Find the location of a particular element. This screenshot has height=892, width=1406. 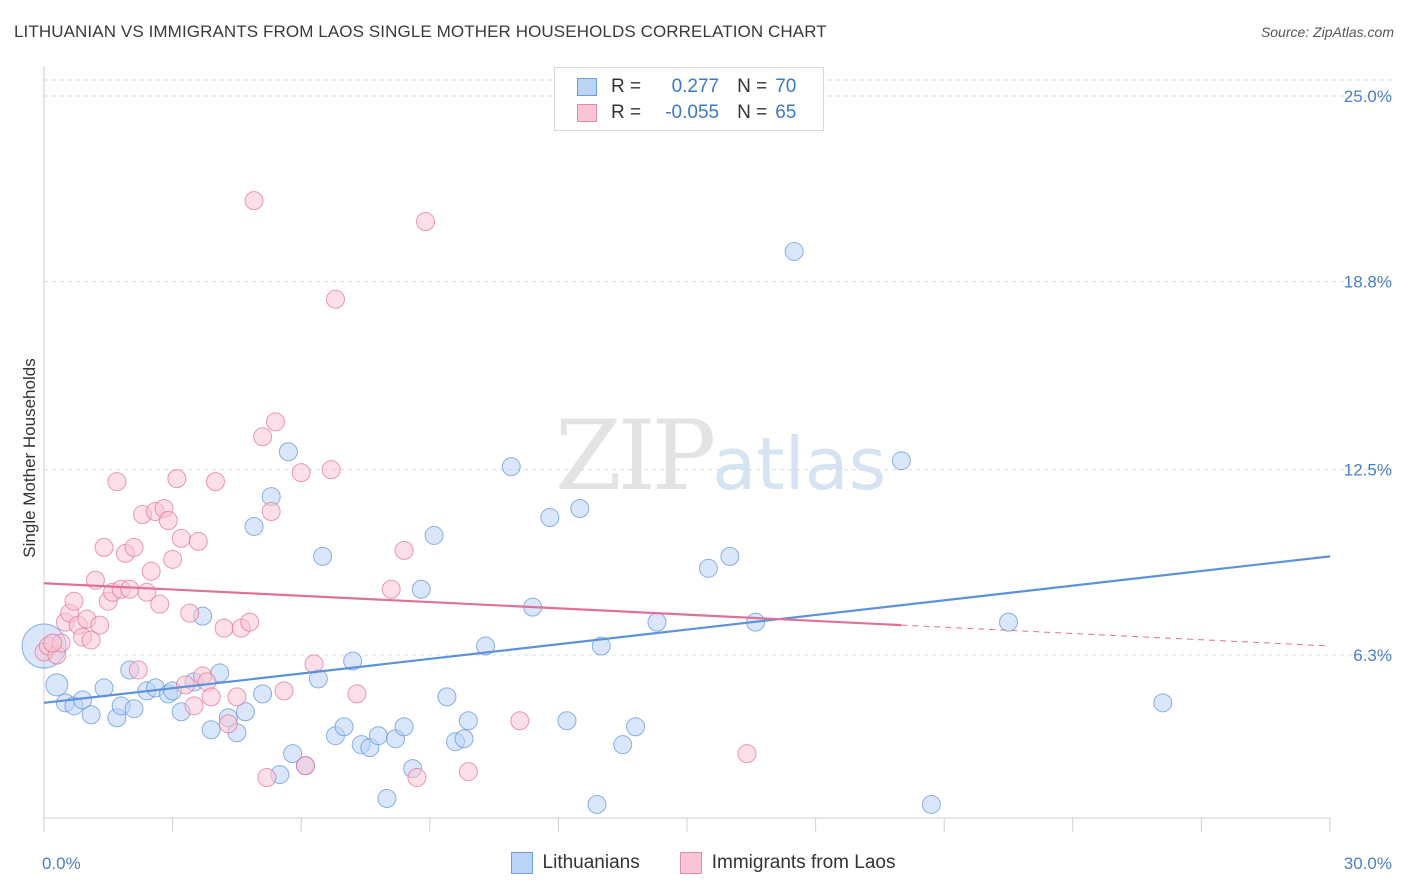

y-axis-label: Single Mother Households is located at coordinates (29, 457).